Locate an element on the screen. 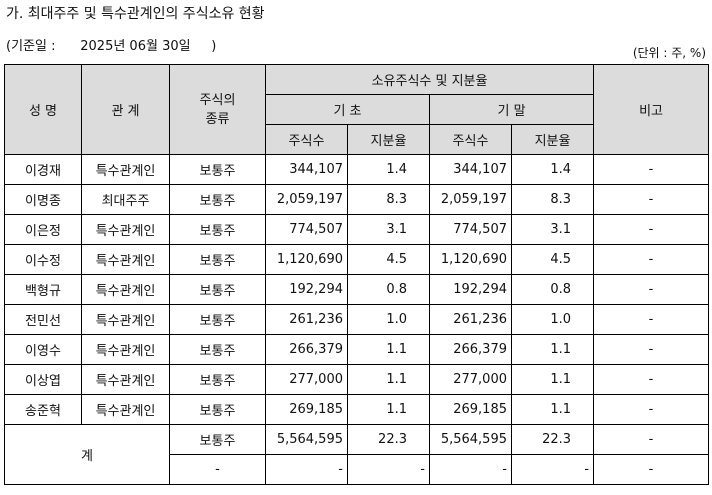 The image size is (712, 495). cell-end-shares: 269,185 is located at coordinates (470, 409).